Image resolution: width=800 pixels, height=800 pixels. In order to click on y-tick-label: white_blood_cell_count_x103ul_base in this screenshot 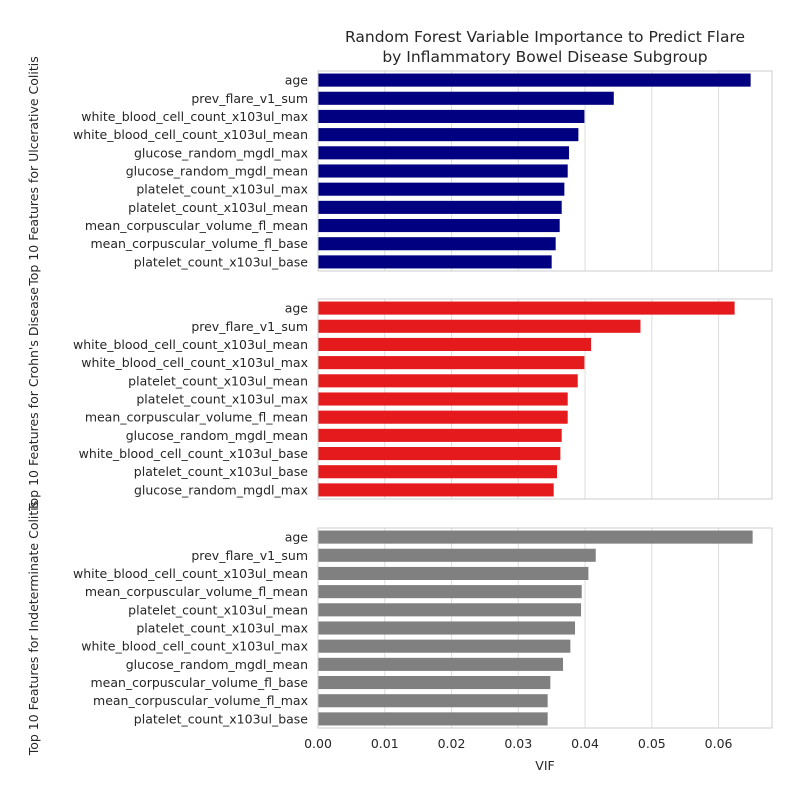, I will do `click(194, 453)`.